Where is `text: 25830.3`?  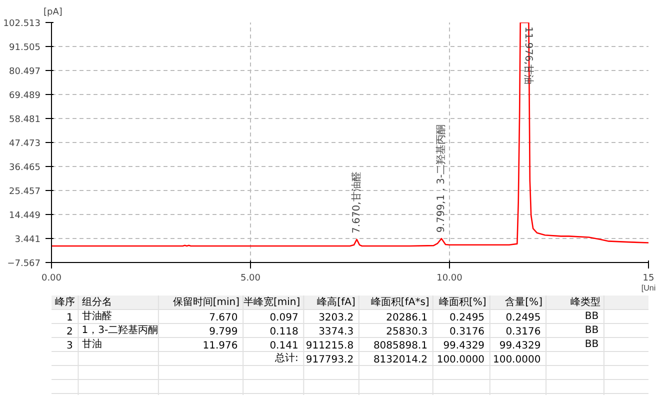 text: 25830.3 is located at coordinates (407, 332).